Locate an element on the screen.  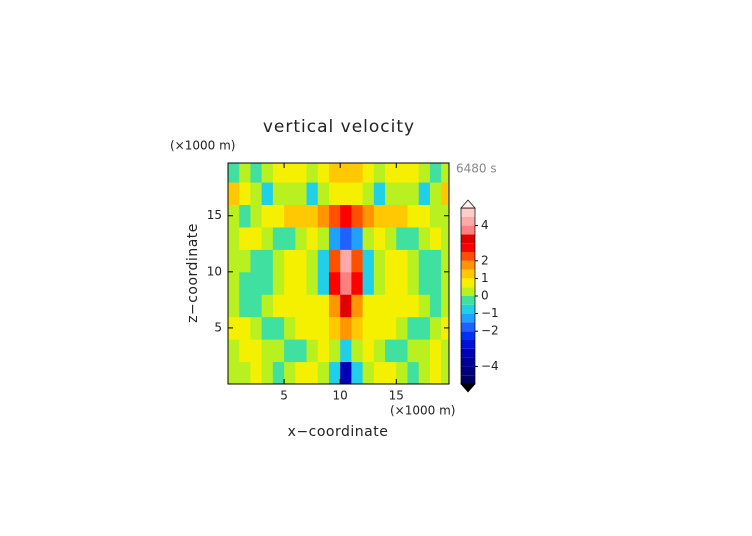
colorbar-tick-label: 1 is located at coordinates (485, 278).